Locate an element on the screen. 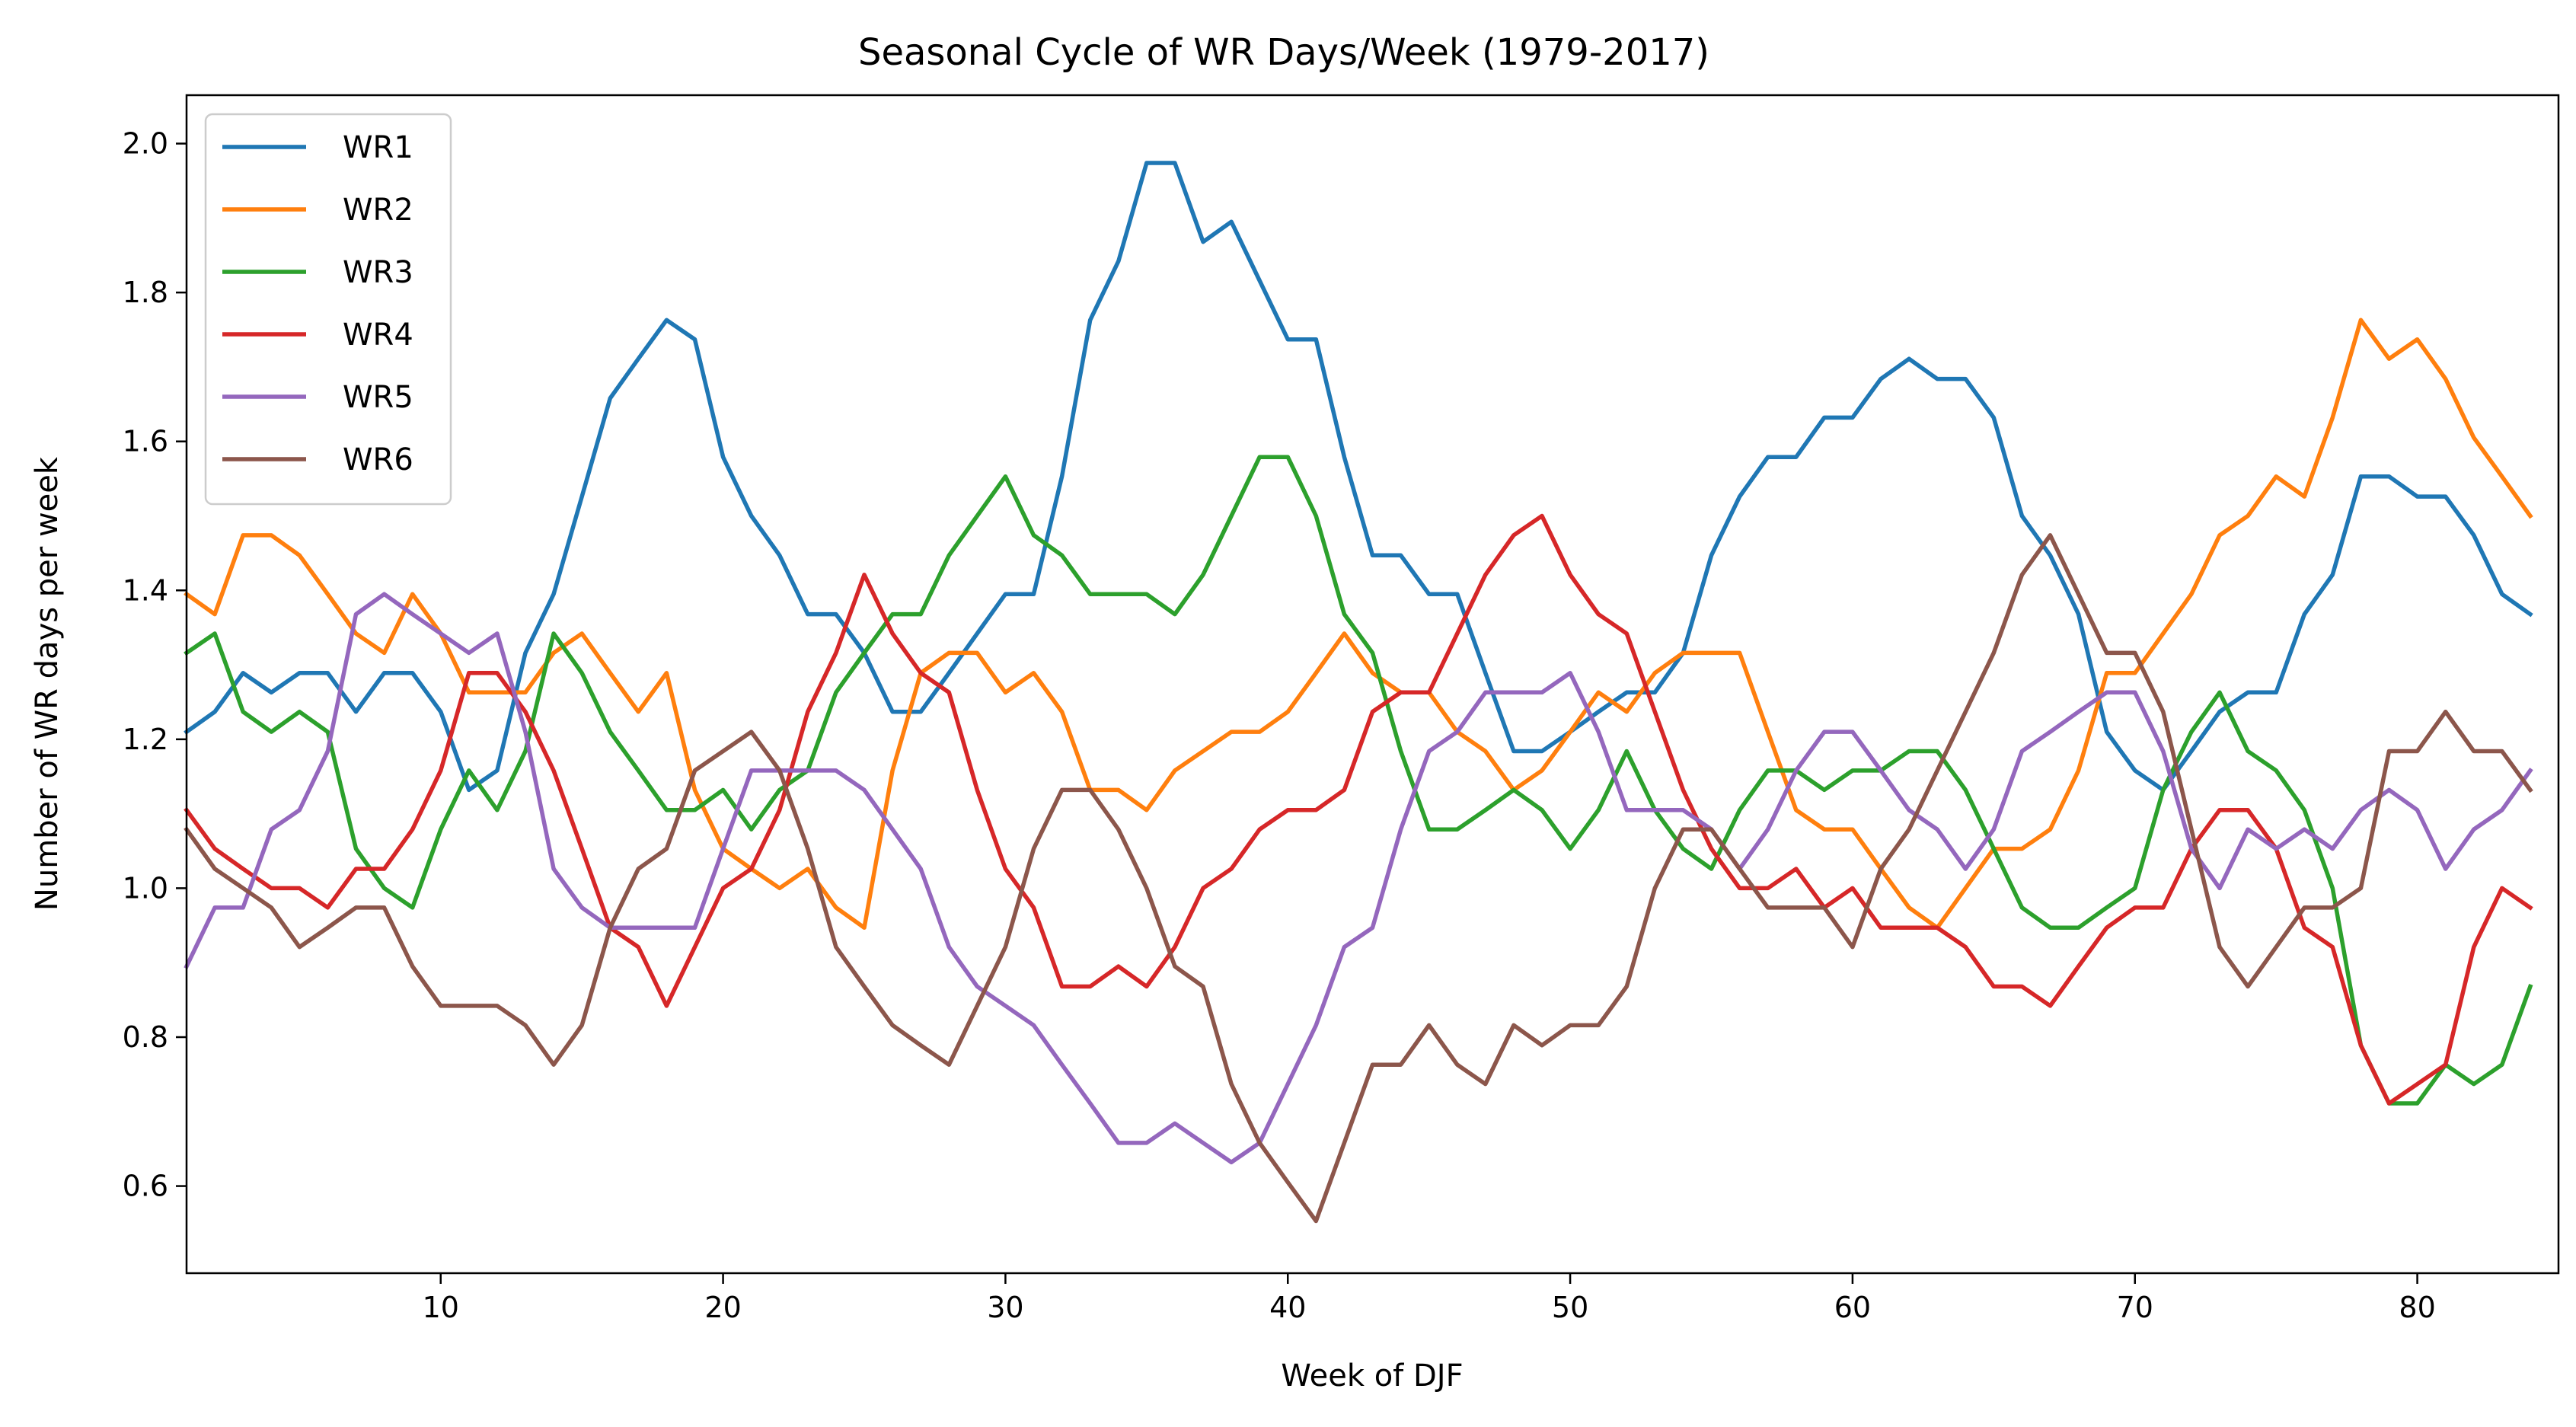 This screenshot has width=2576, height=1427. x-tick-label: 30 is located at coordinates (1005, 1307).